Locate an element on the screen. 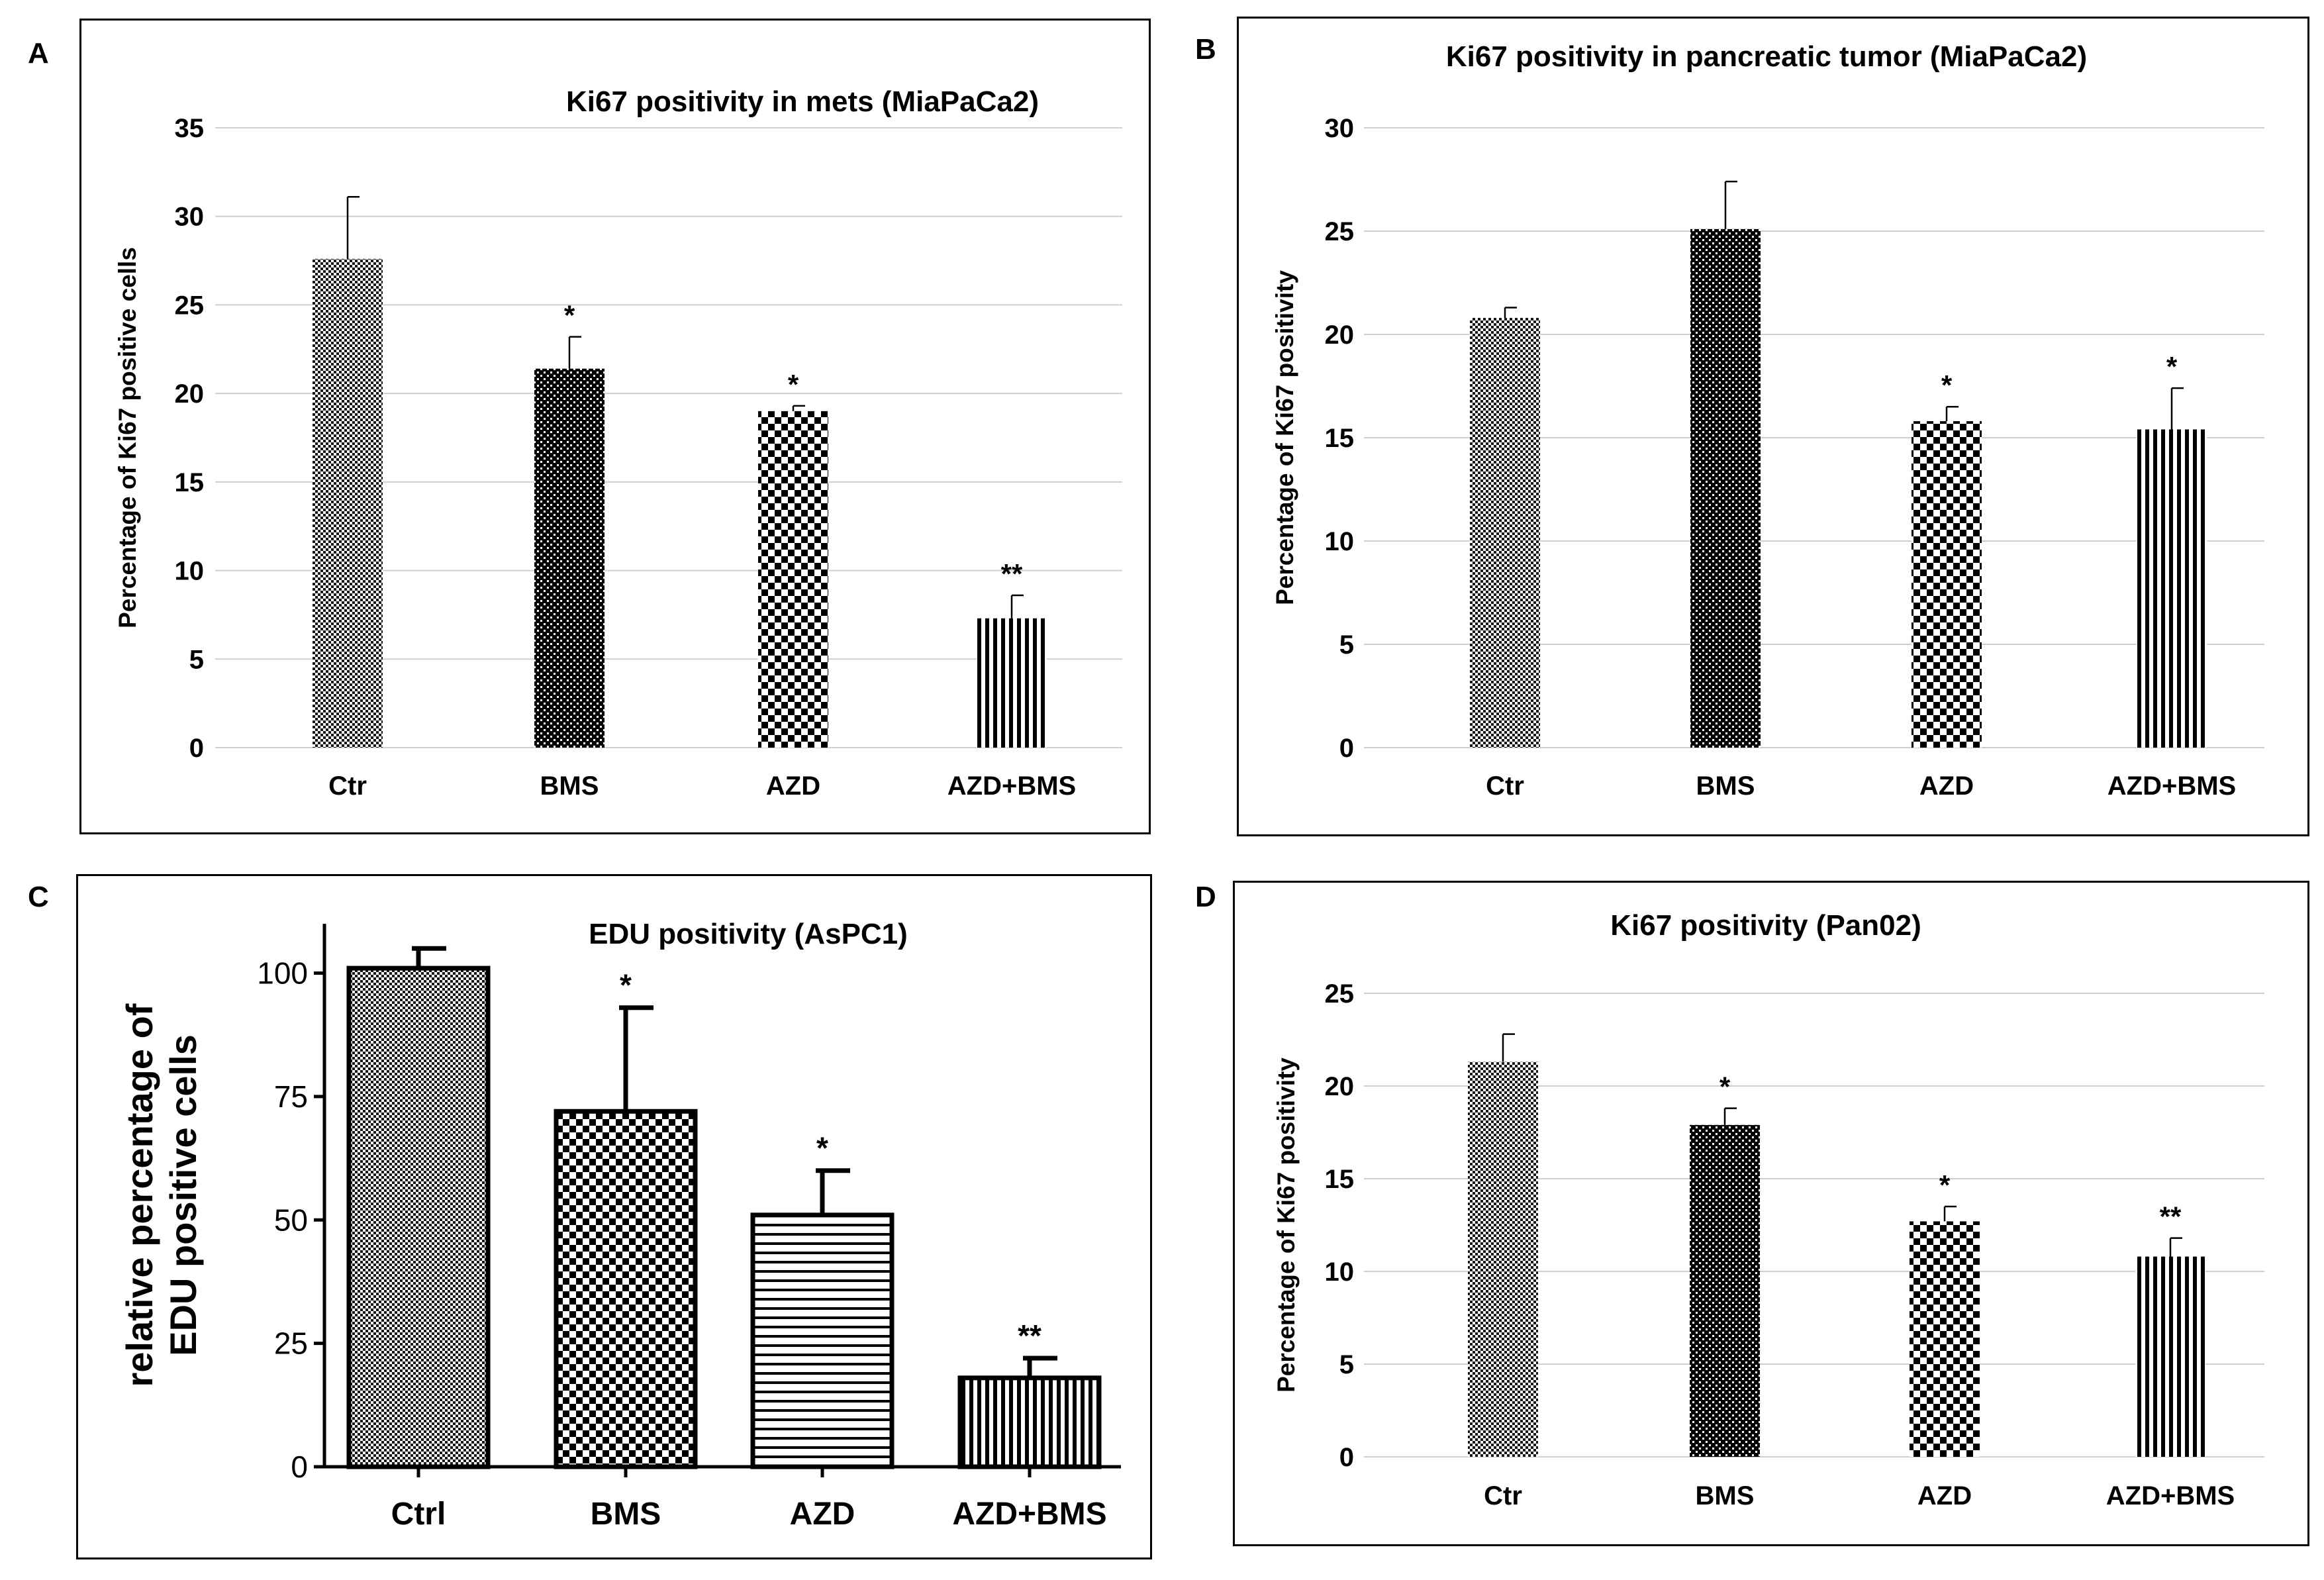  y-tick-label: 100 is located at coordinates (282, 973).